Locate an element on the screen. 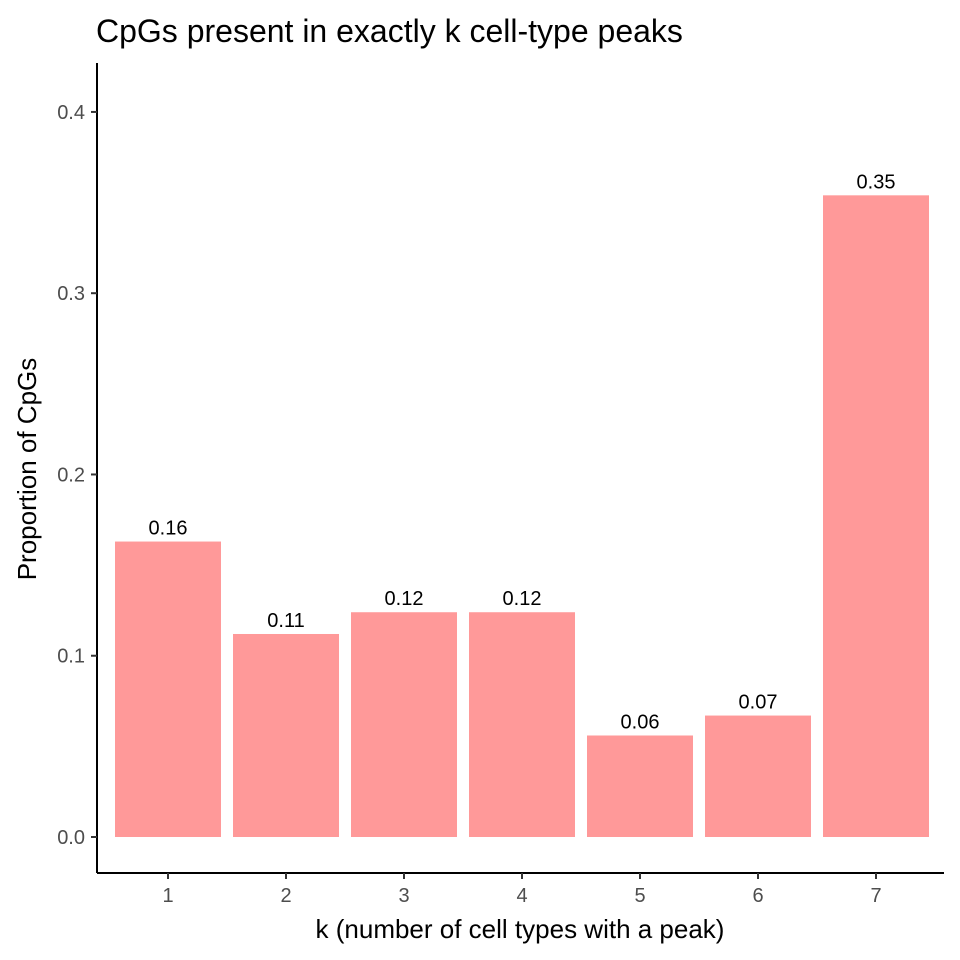 The height and width of the screenshot is (960, 960). x-axis: 1 2 3 4 5 6 7 is located at coordinates (520, 889).